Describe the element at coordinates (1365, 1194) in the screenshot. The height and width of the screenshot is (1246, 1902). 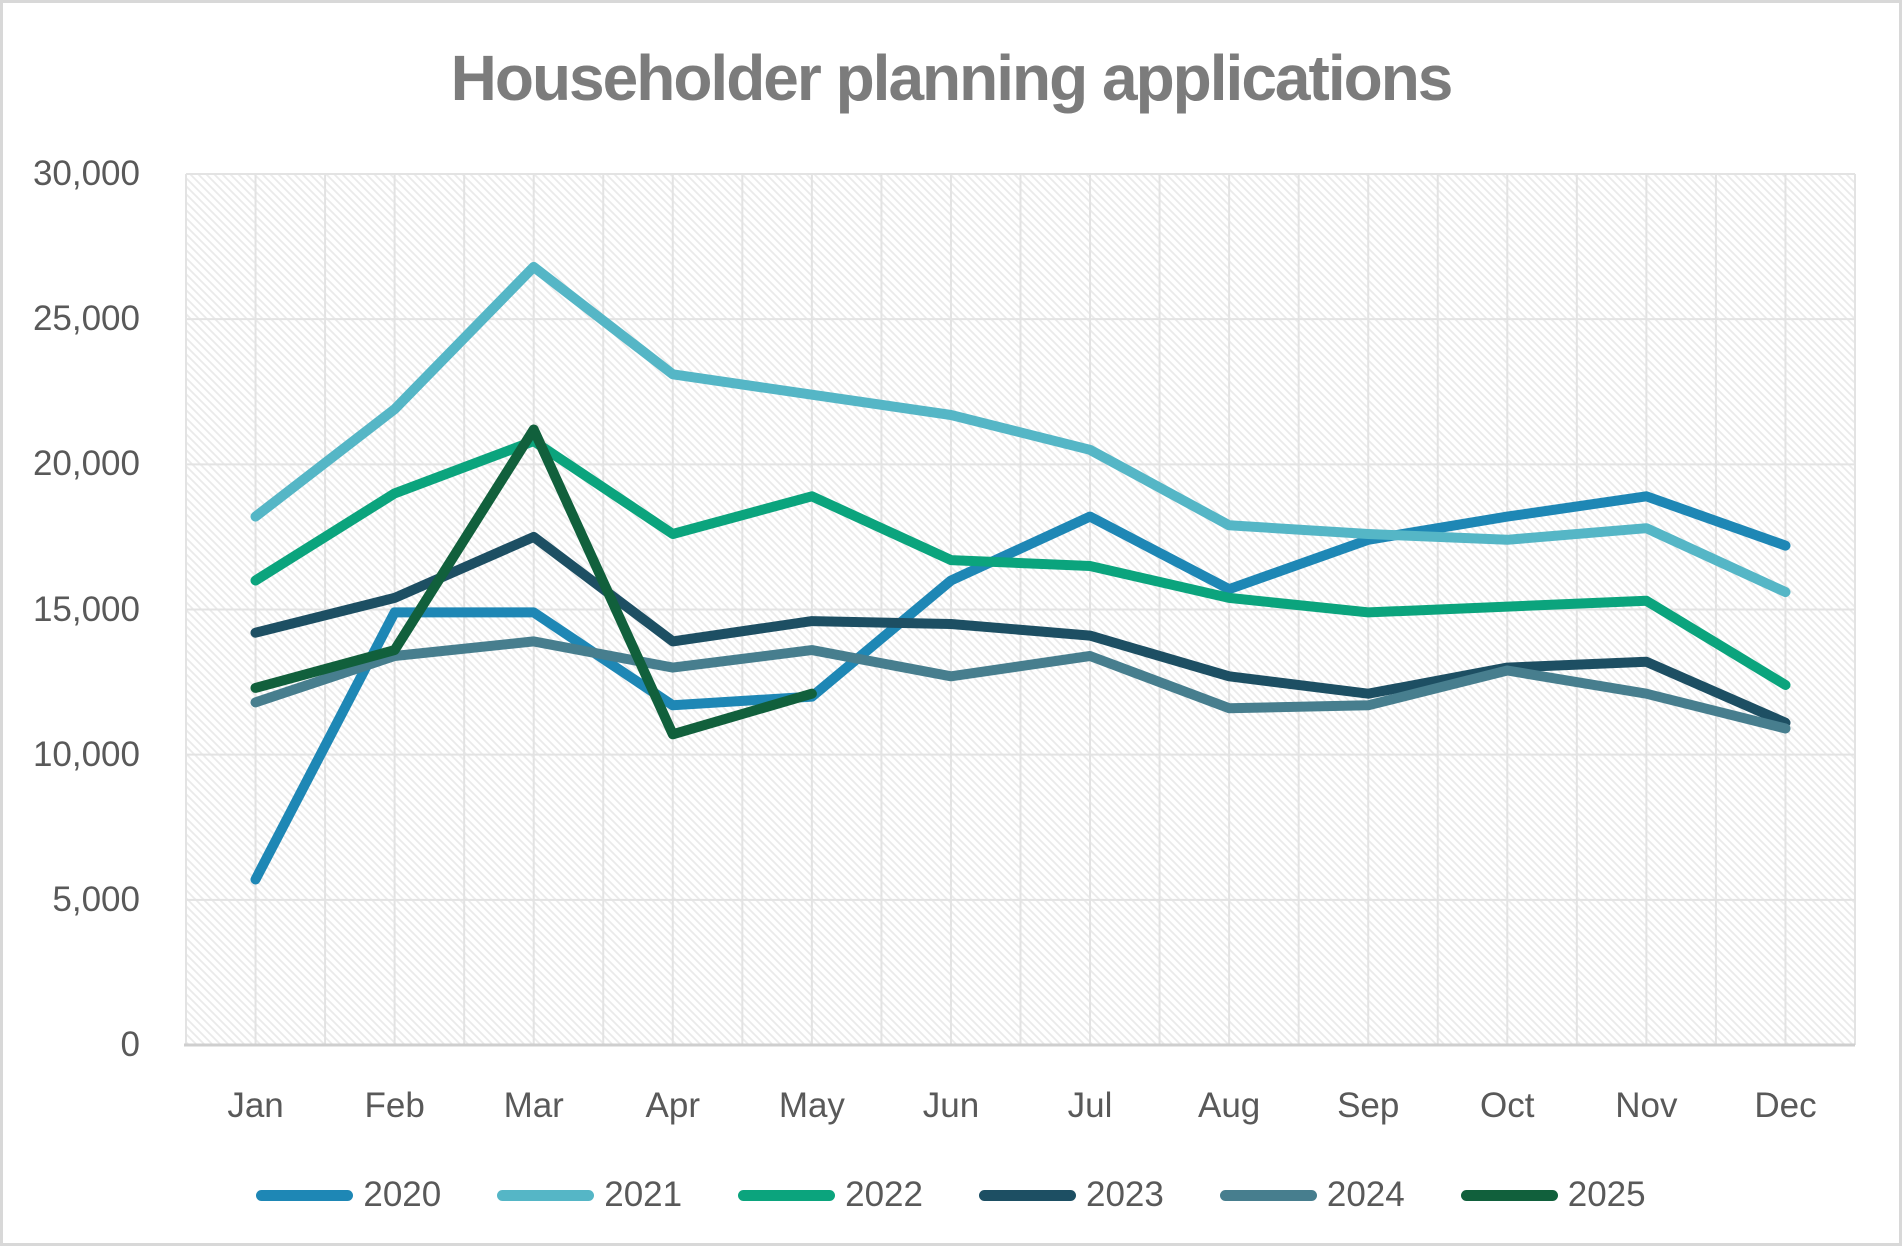
I see `legend-label: 2024` at that location.